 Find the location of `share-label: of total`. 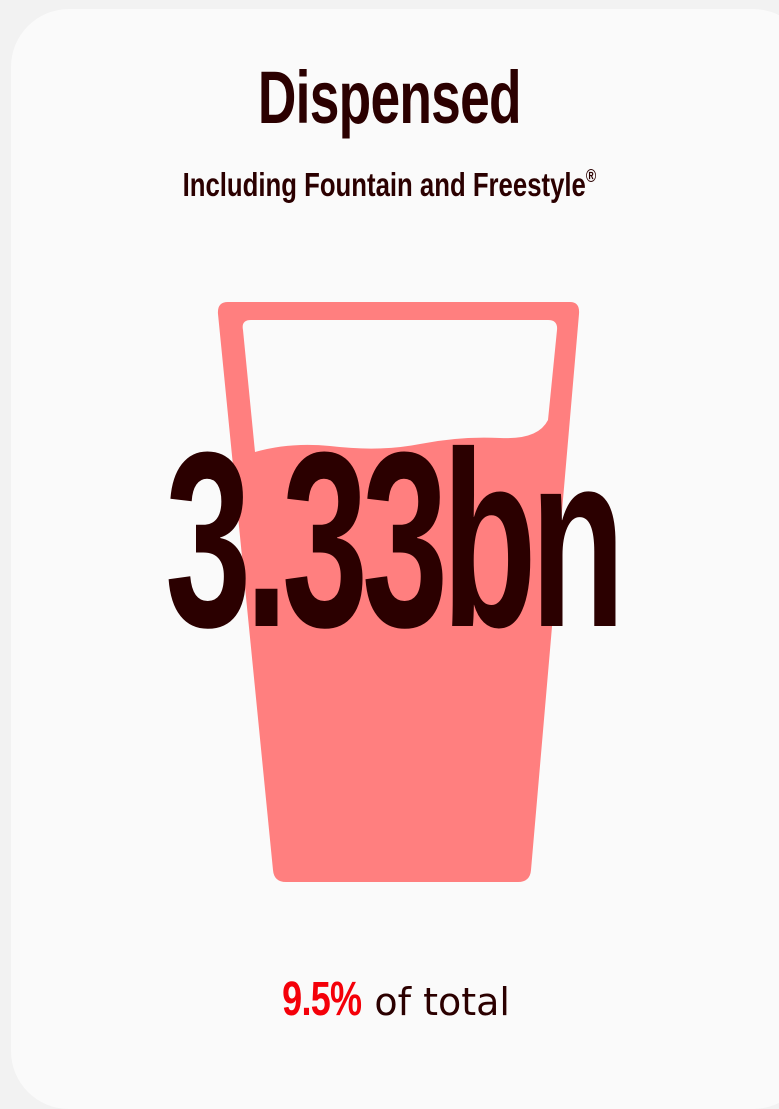

share-label: of total is located at coordinates (442, 1002).